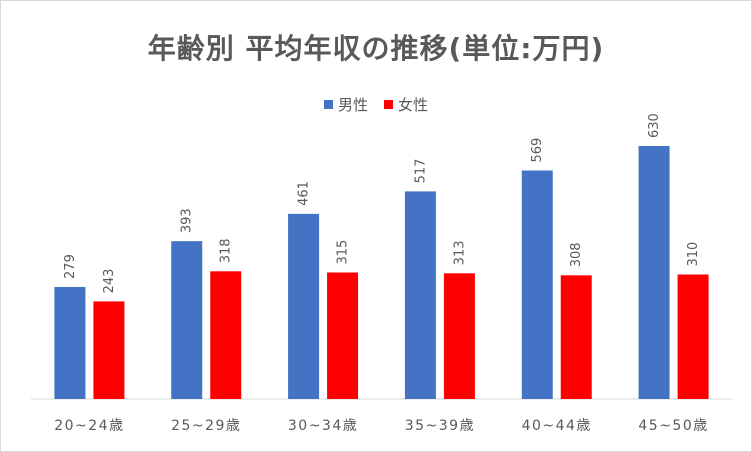 Image resolution: width=752 pixels, height=452 pixels. Describe the element at coordinates (376, 104) in the screenshot. I see `legend: 男性 女性` at that location.